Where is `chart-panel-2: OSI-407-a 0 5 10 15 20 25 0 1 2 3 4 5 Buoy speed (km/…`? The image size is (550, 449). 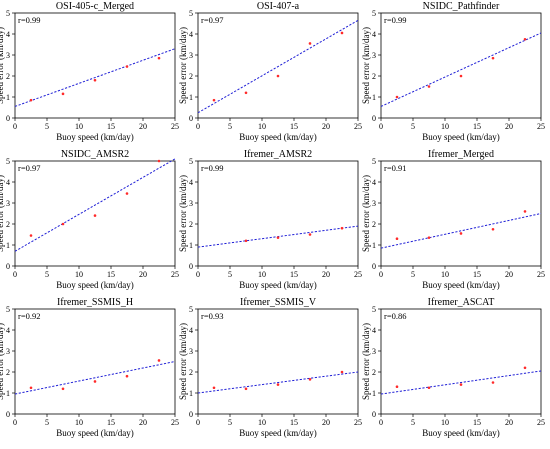
chart-panel-2: OSI-407-a 0 5 10 15 20 25 0 1 2 3 4 5 Buoy speed (km/… is located at coordinates (272, 74).